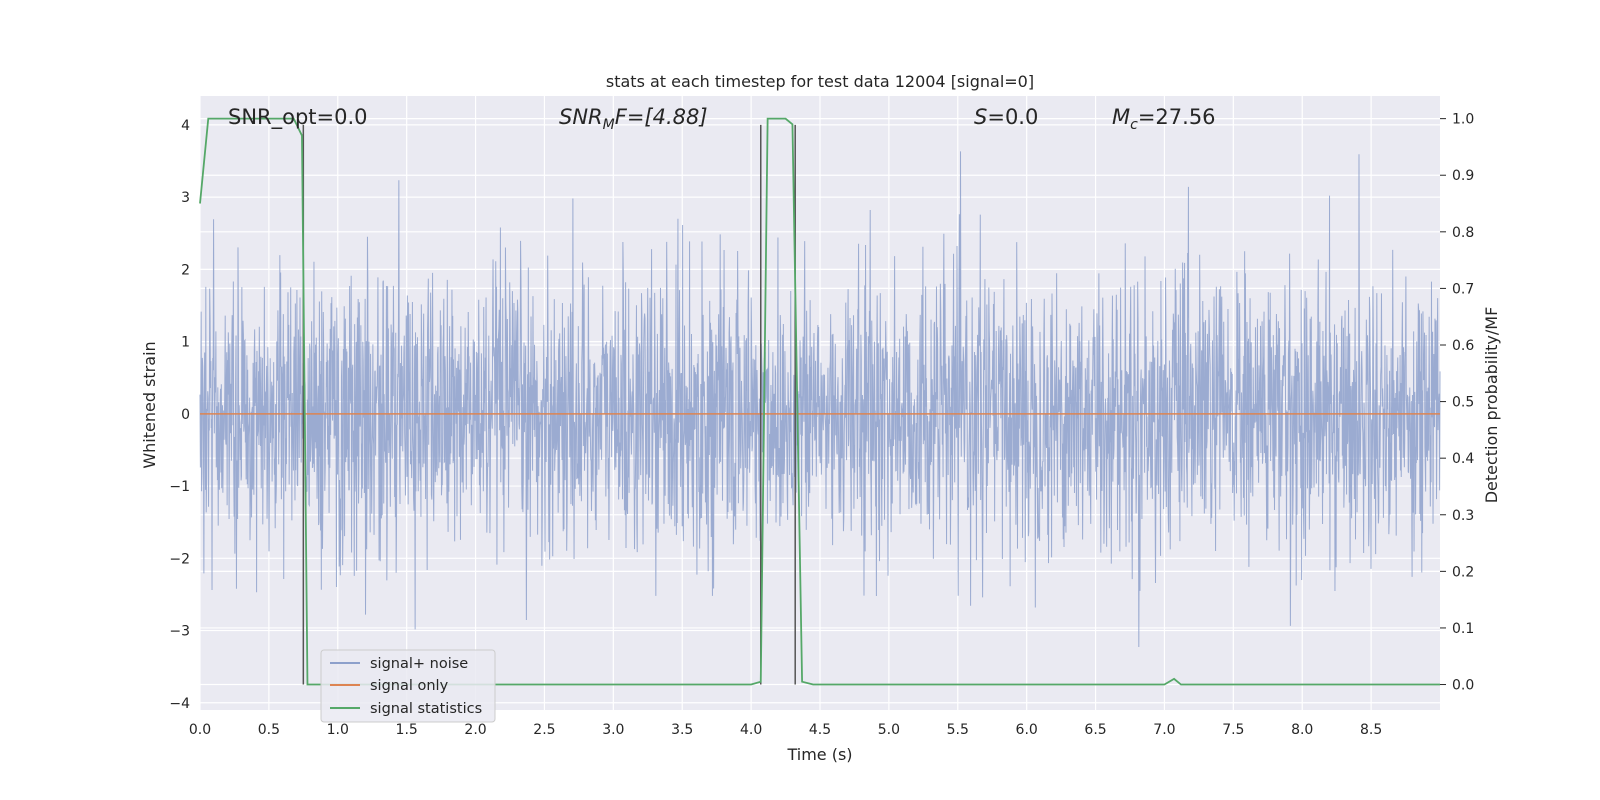  I want to click on x-tick-label: 6.5, so click(1095, 730).